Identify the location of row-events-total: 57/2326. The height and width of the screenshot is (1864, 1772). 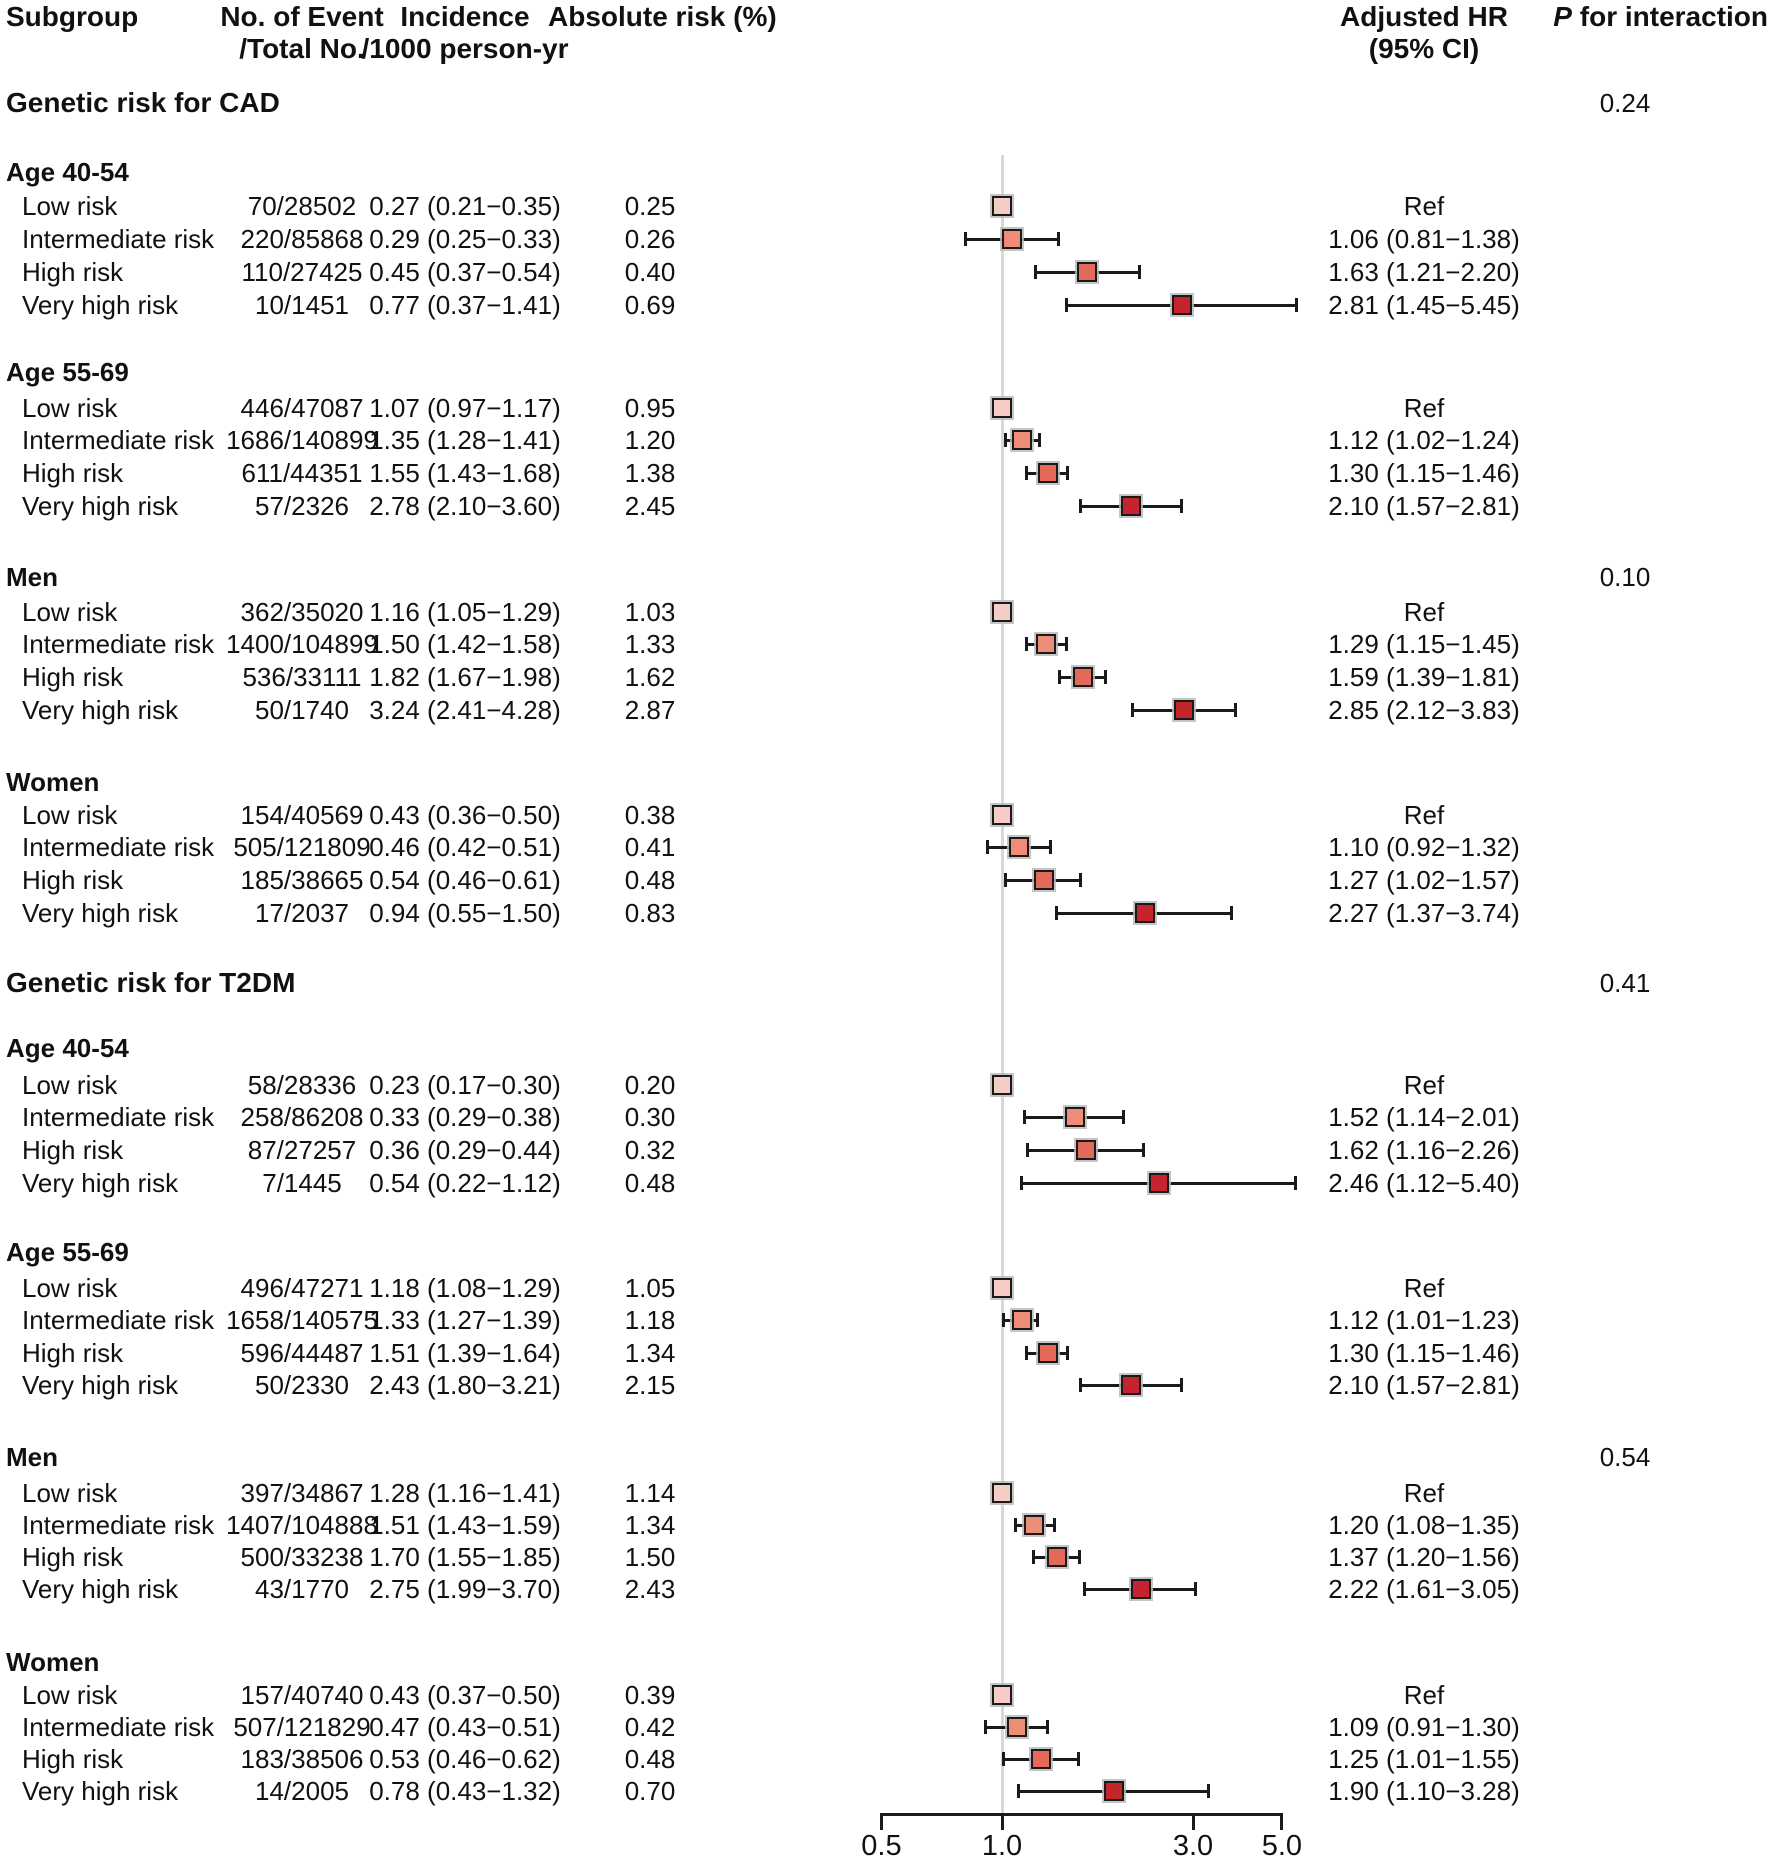
(302, 506).